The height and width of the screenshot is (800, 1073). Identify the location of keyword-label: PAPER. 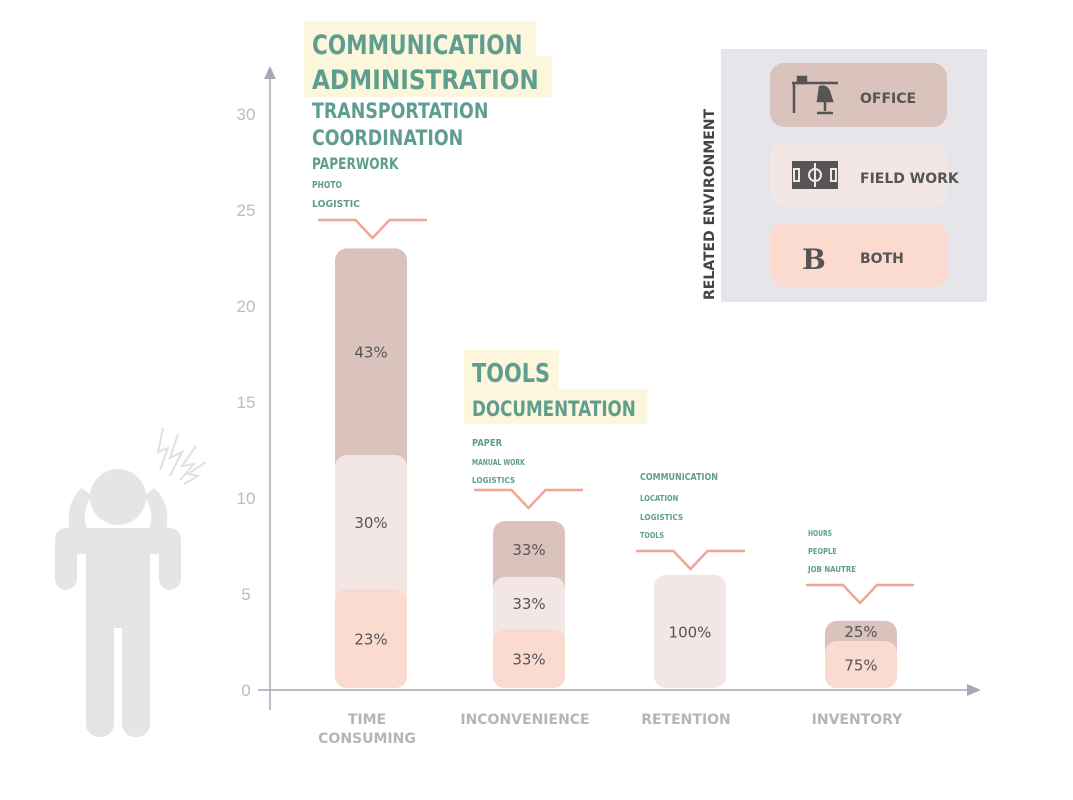
(487, 443).